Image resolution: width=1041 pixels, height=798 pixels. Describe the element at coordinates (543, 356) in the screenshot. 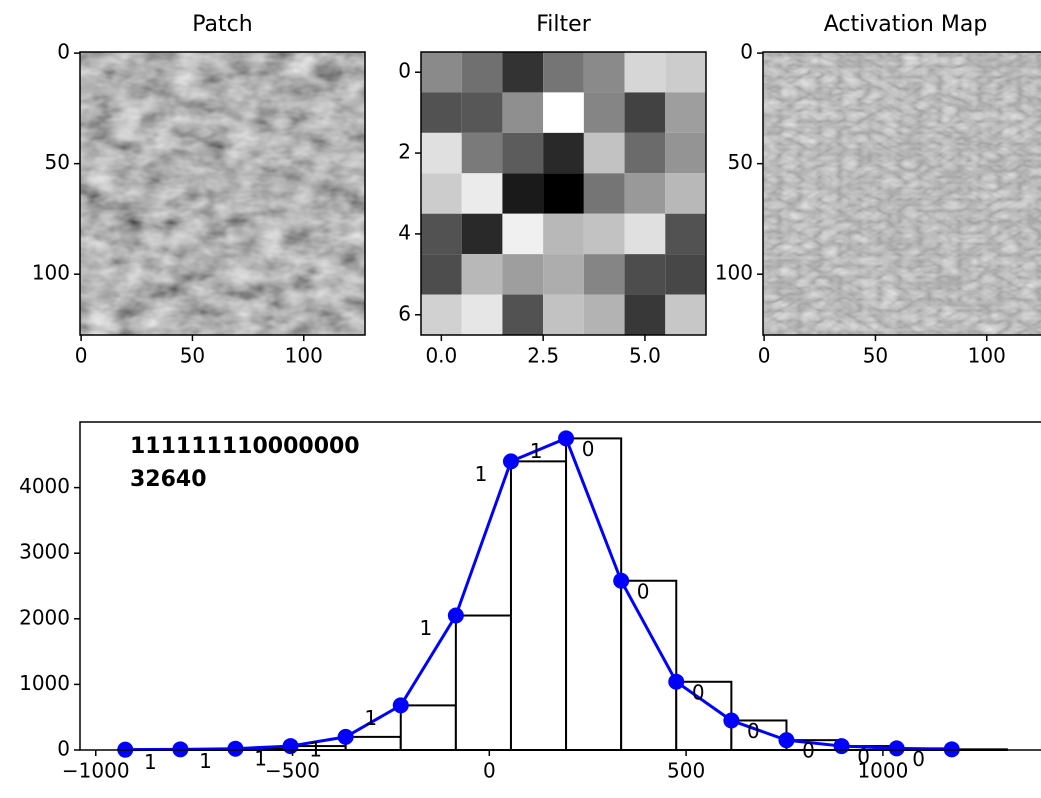

I see `x-tick-label: 2.5` at that location.